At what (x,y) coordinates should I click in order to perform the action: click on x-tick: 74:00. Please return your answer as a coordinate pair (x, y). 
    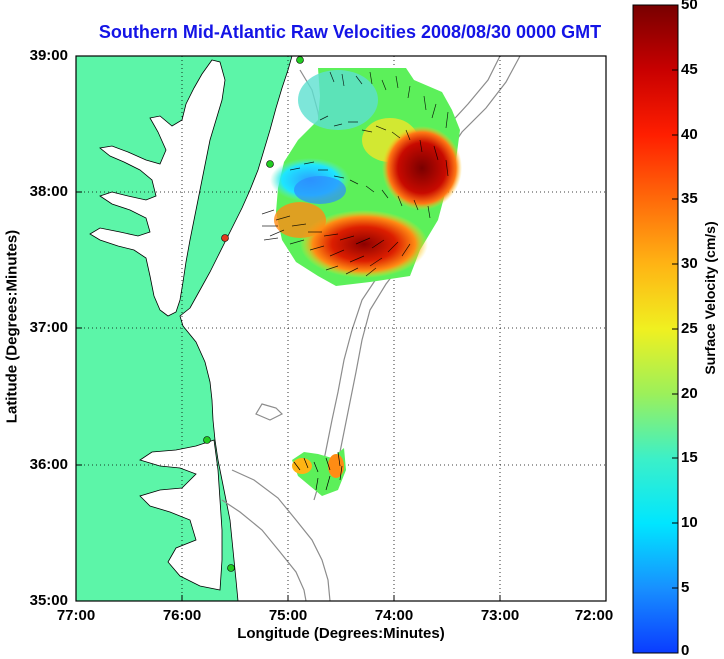
    Looking at the image, I should click on (394, 615).